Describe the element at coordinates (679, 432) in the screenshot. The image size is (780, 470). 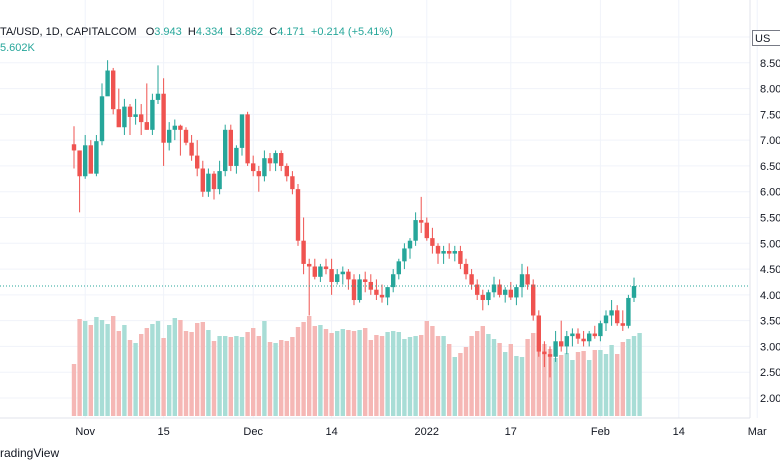
I see `time-tick-label: 14` at that location.